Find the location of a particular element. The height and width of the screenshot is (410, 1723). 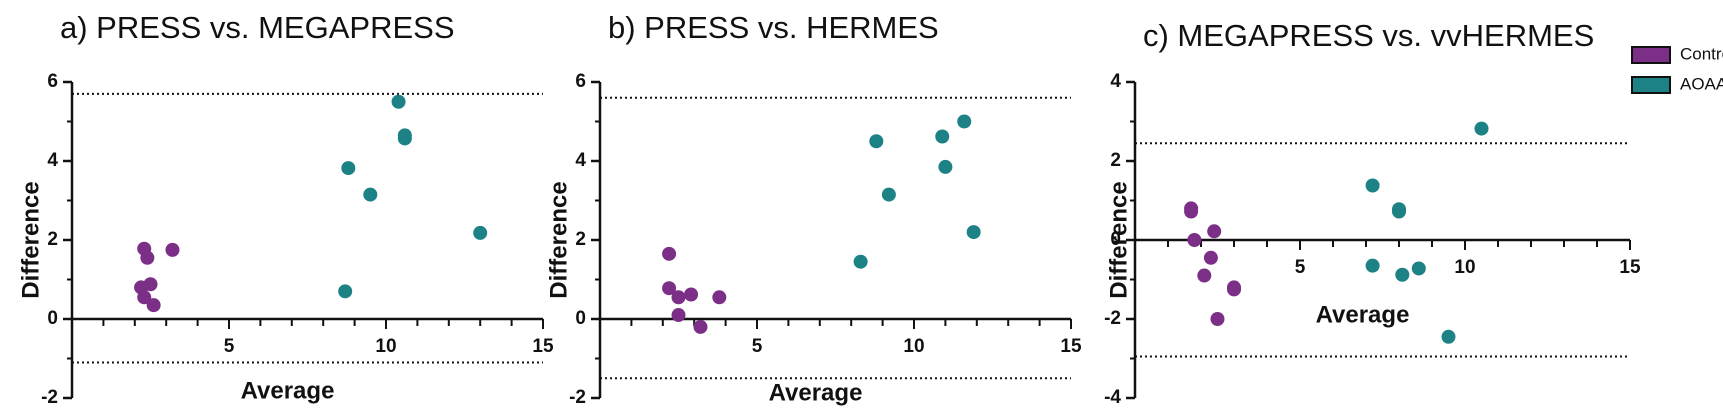

legend: Control AOAA is located at coordinates (1677, 69).